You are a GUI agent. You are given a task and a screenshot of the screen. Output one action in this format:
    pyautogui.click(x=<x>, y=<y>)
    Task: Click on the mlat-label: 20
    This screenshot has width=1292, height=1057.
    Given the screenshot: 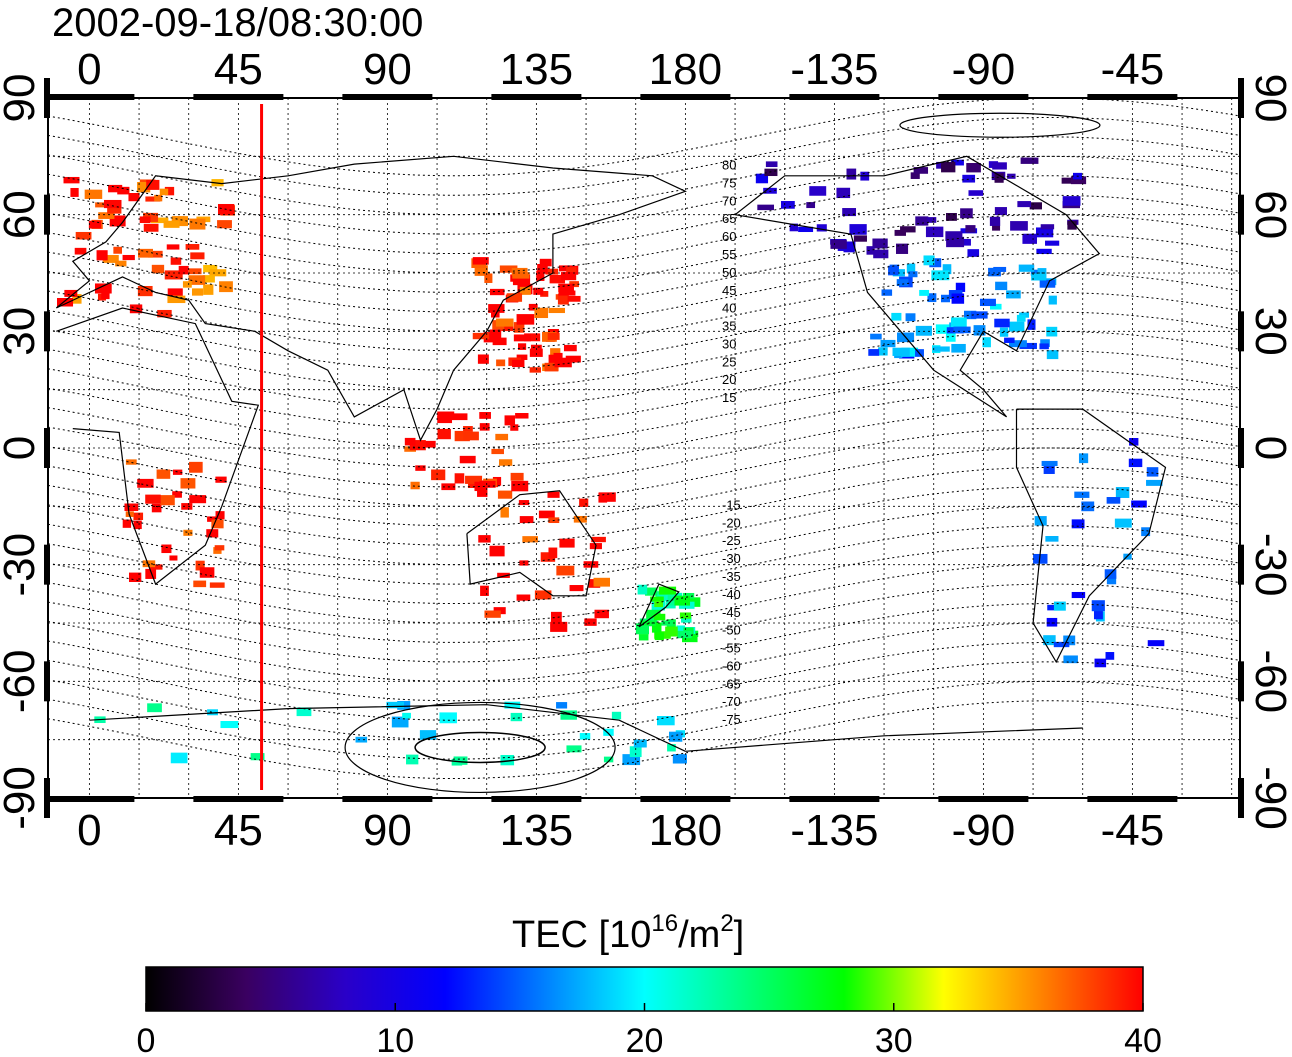 What is the action you would take?
    pyautogui.click(x=729, y=379)
    